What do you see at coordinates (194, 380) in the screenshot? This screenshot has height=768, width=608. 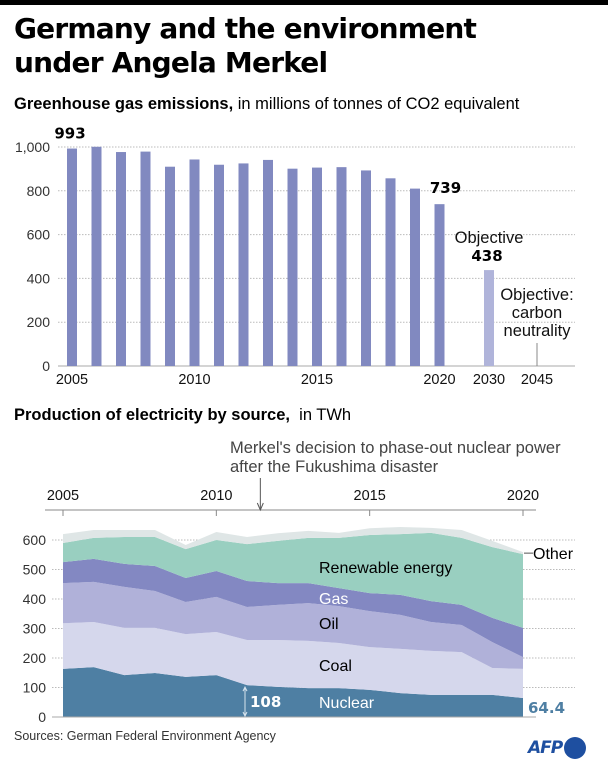 I see `x-tick-label: 2010` at bounding box center [194, 380].